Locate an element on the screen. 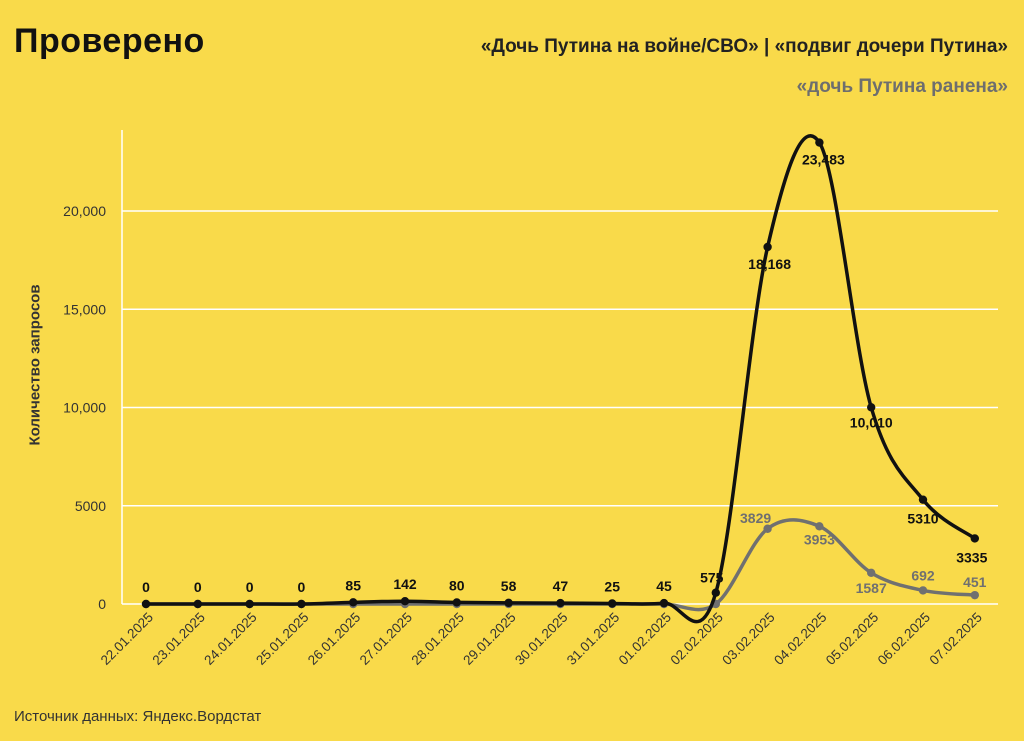 The width and height of the screenshot is (1024, 741). series2-data-label: 3953 is located at coordinates (819, 539).